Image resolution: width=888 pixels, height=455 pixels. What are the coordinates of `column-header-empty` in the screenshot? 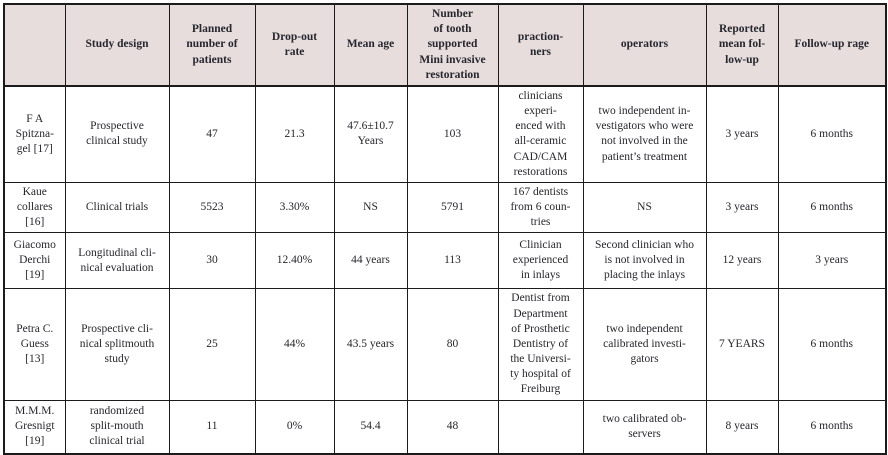 It's located at (34, 45).